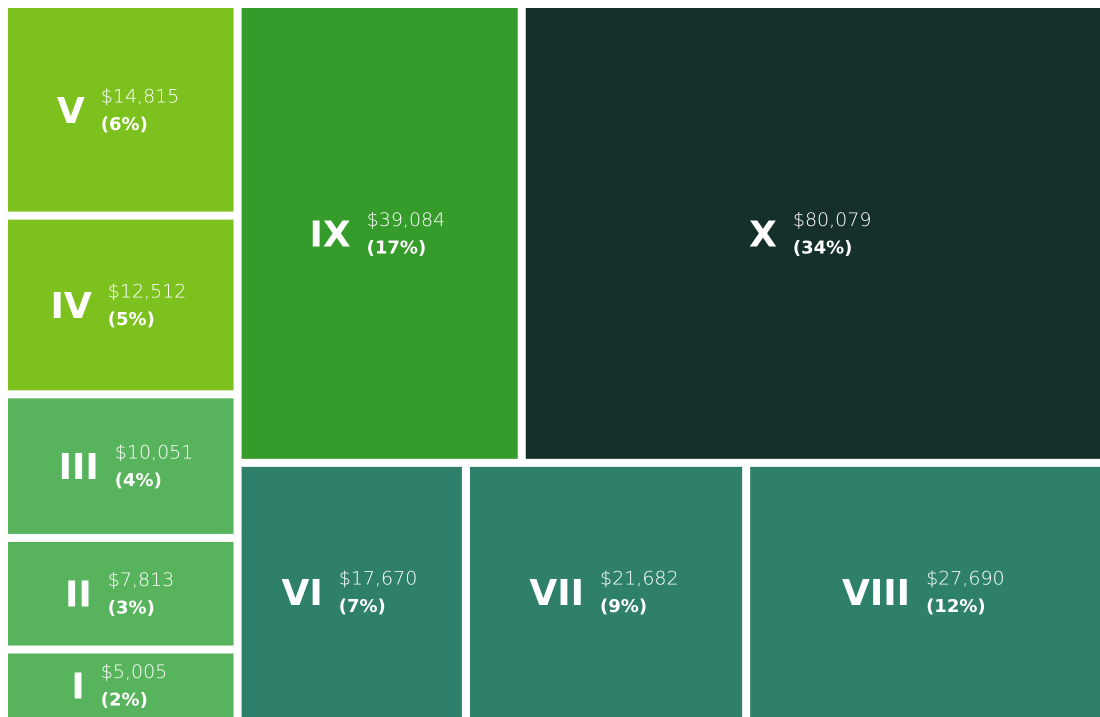  What do you see at coordinates (131, 319) in the screenshot?
I see `percent-label: (5%)` at bounding box center [131, 319].